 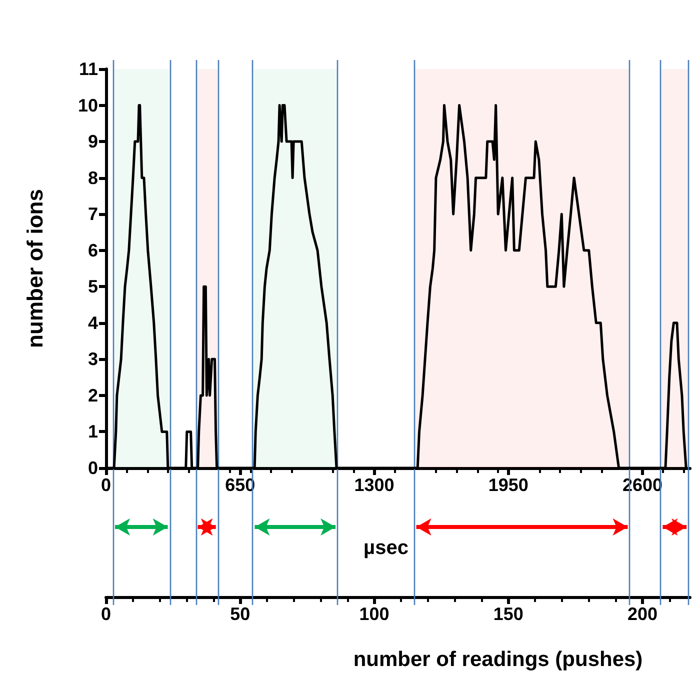 What do you see at coordinates (93, 178) in the screenshot?
I see `y-tick-label: 8` at bounding box center [93, 178].